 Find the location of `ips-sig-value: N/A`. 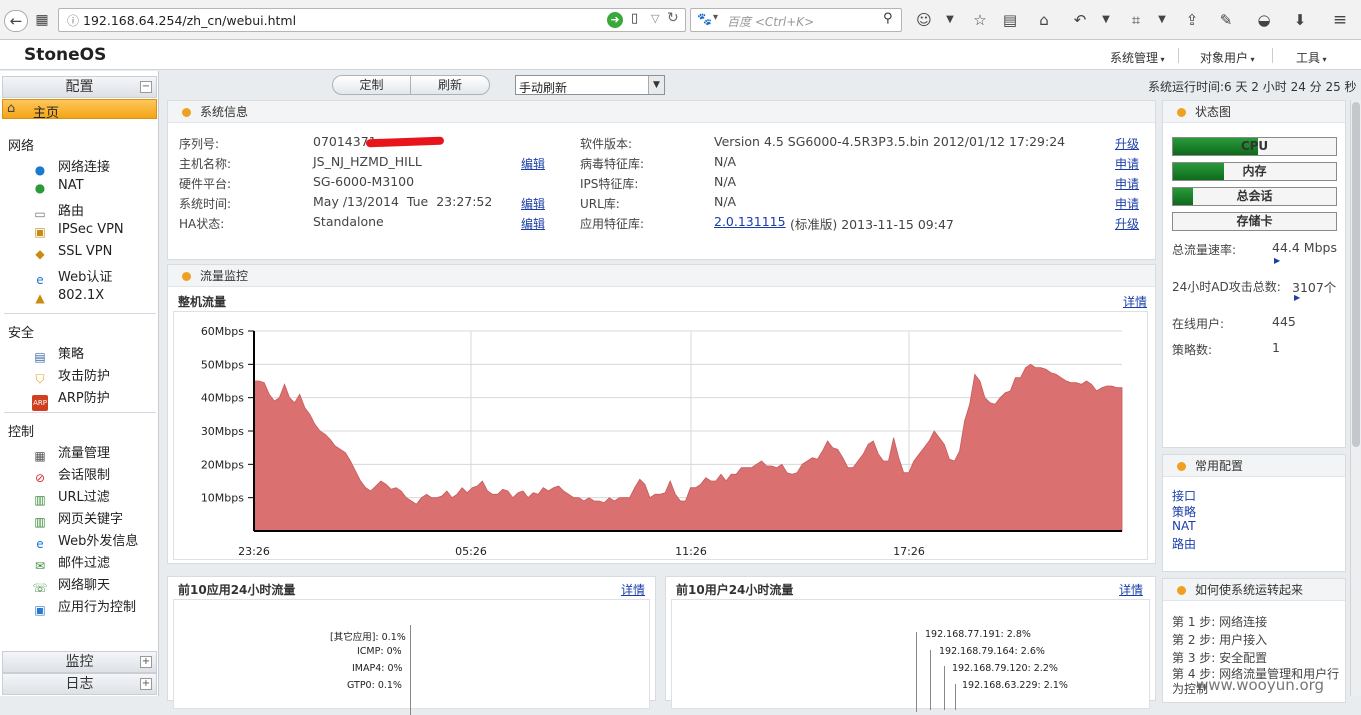

ips-sig-value: N/A is located at coordinates (725, 181).